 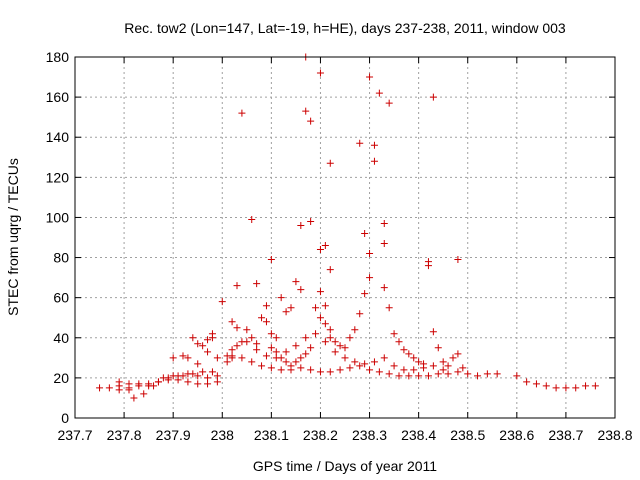 I want to click on x-tick-label: 238.3, so click(x=369, y=435).